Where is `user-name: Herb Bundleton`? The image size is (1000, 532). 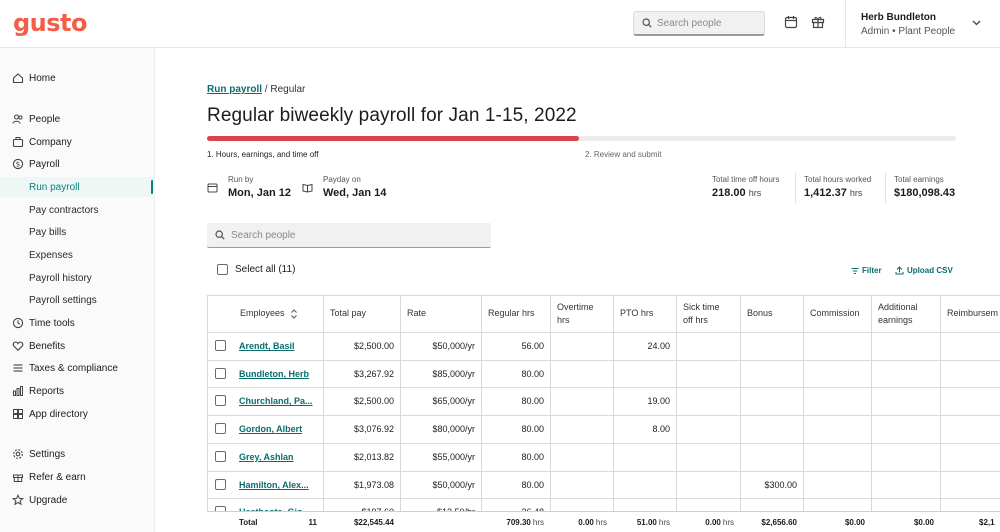
user-name: Herb Bundleton is located at coordinates (898, 17).